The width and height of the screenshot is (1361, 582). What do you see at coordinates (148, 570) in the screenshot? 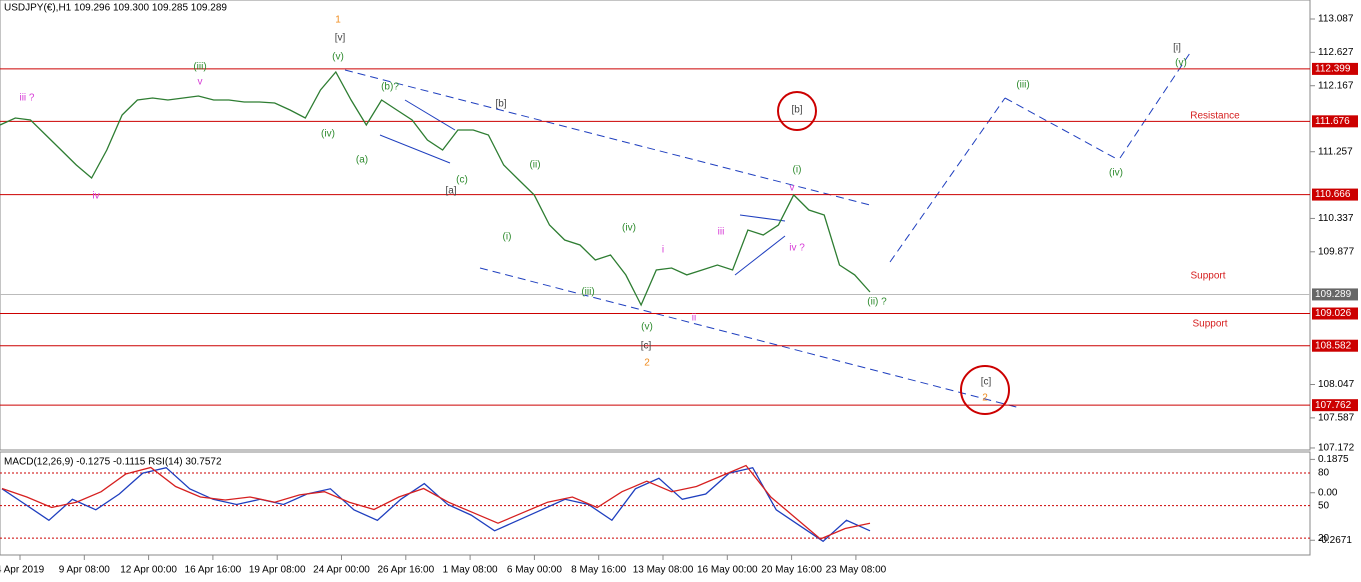
I see `x-tick-label: 12 Apr 00:00` at bounding box center [148, 570].